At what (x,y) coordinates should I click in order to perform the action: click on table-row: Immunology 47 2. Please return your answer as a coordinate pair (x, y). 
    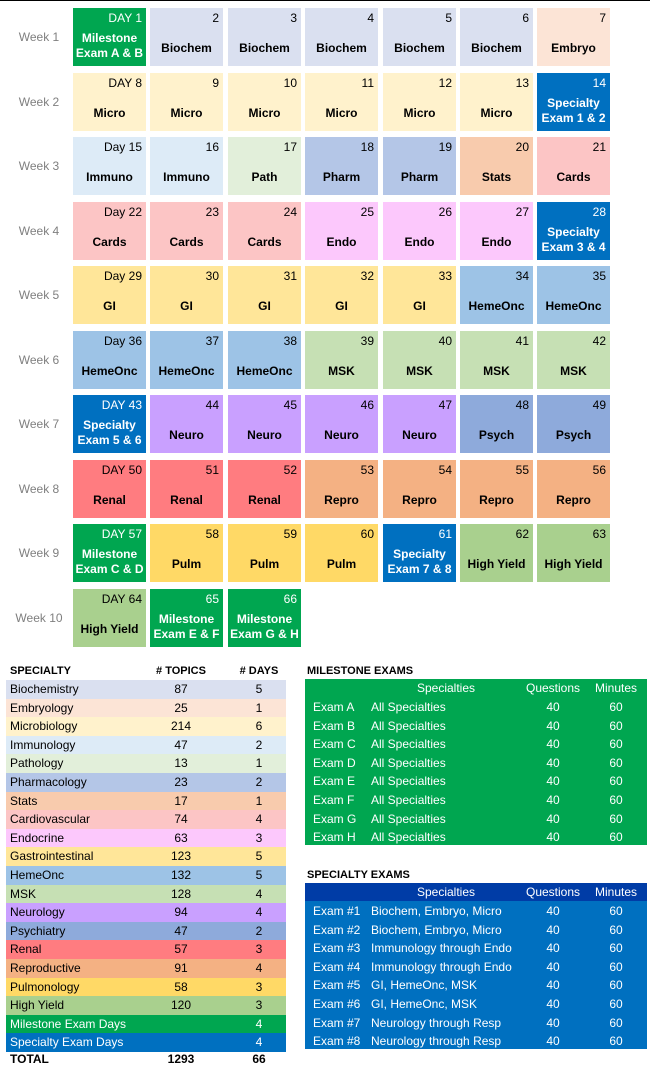
    Looking at the image, I should click on (146, 745).